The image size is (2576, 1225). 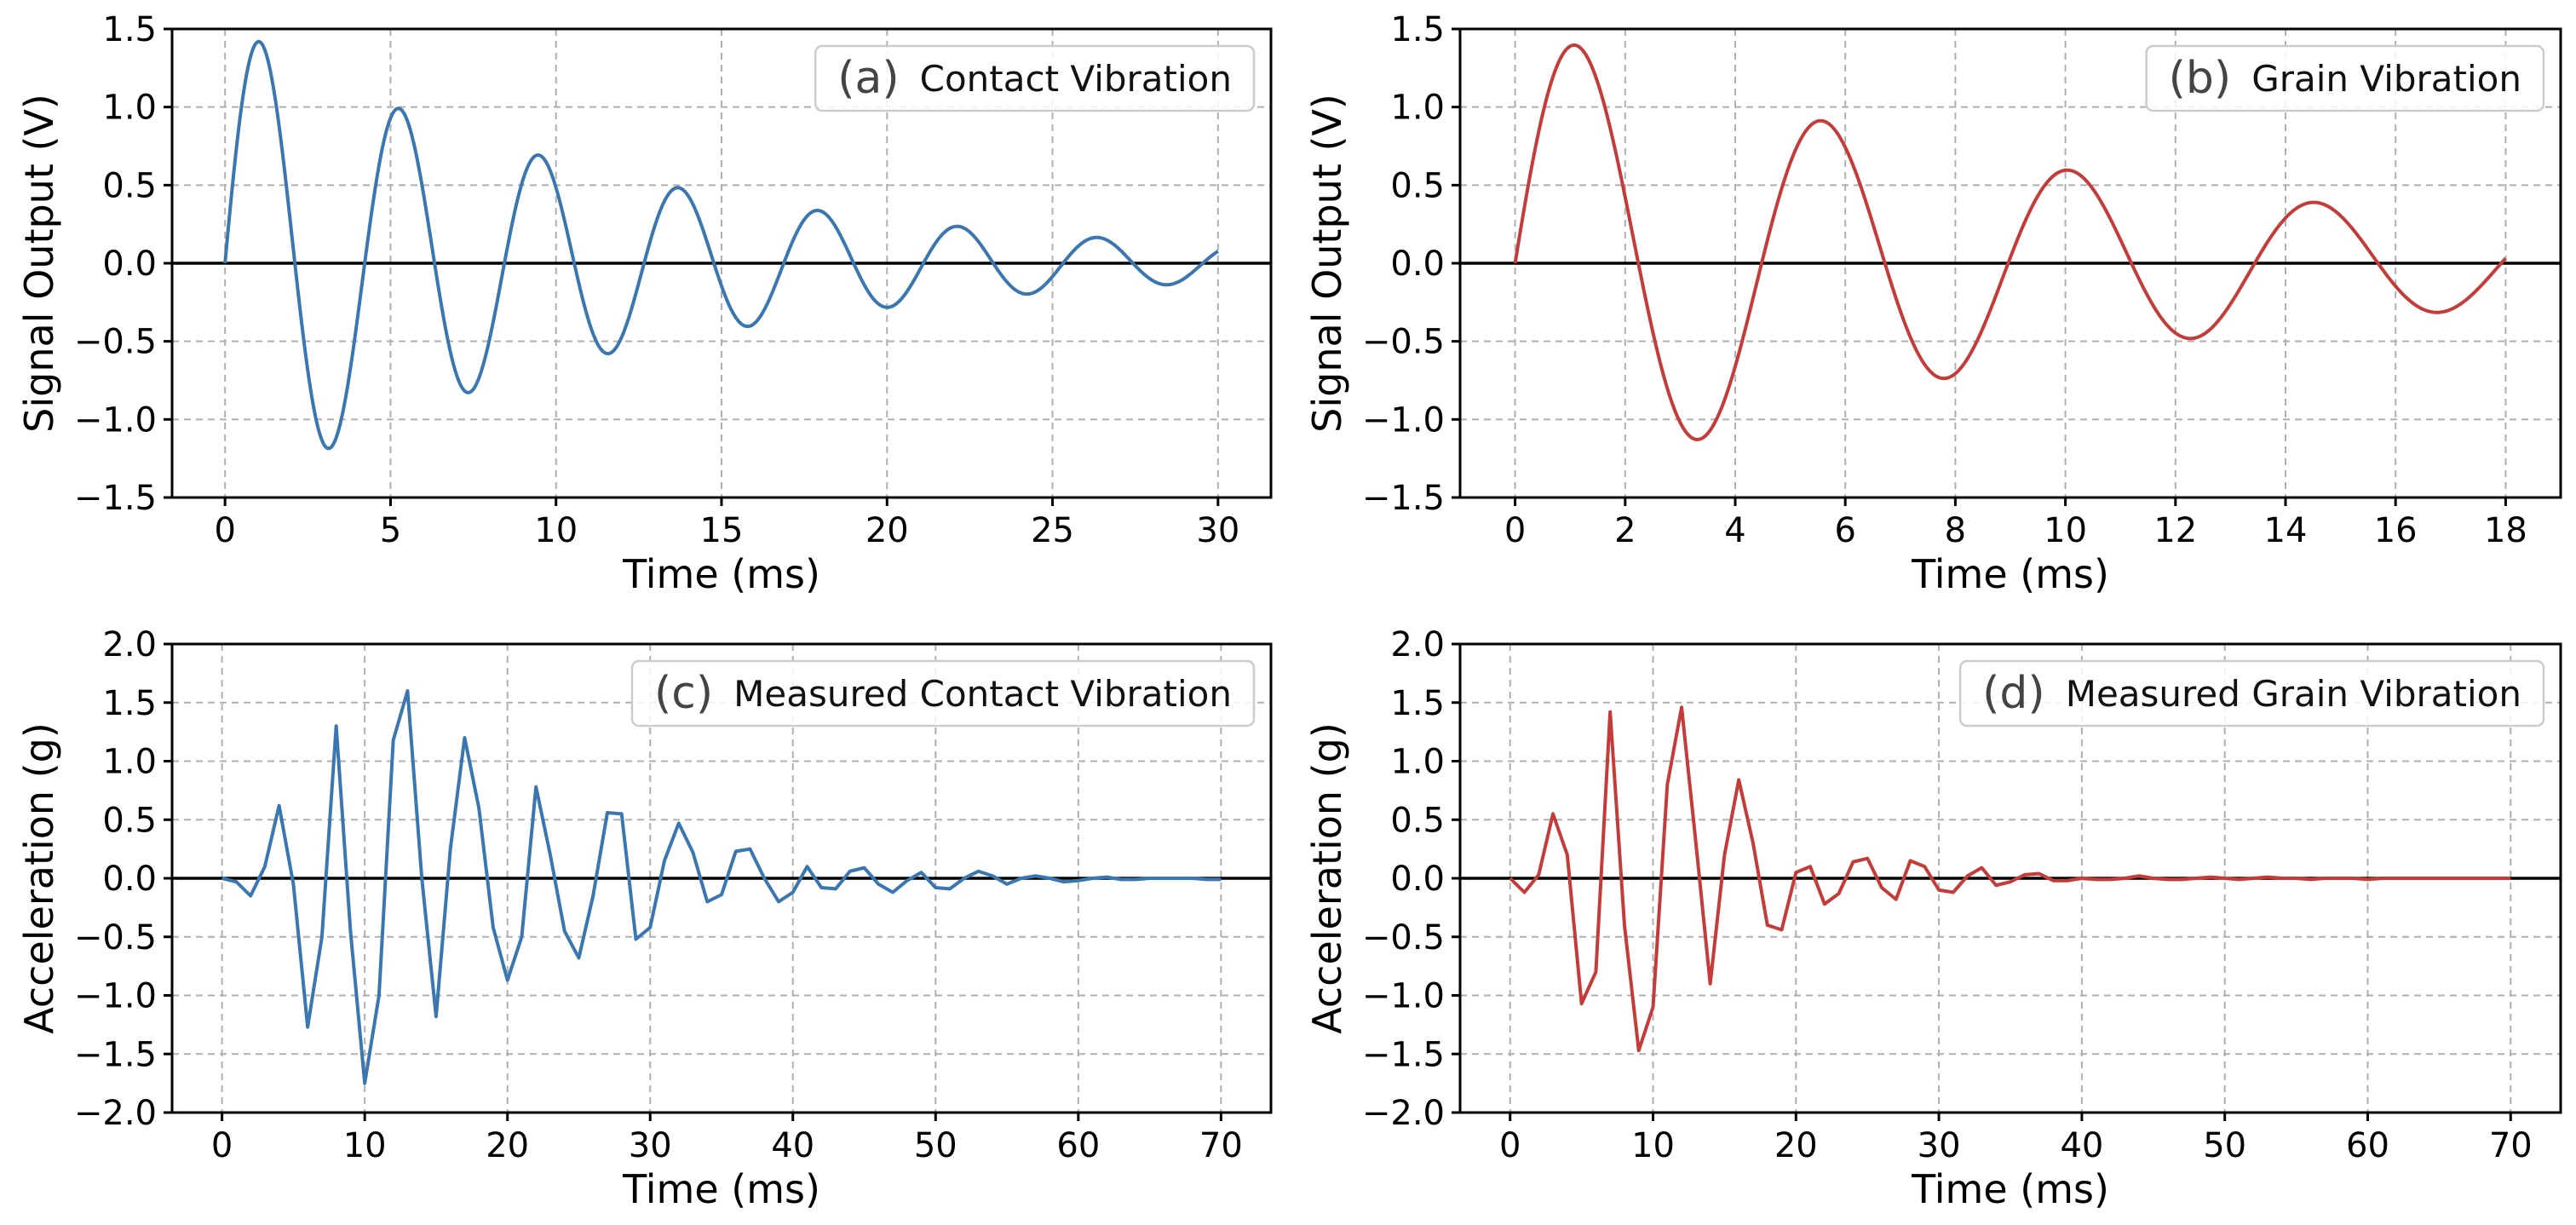 What do you see at coordinates (2175, 530) in the screenshot?
I see `x-tick-label: 12` at bounding box center [2175, 530].